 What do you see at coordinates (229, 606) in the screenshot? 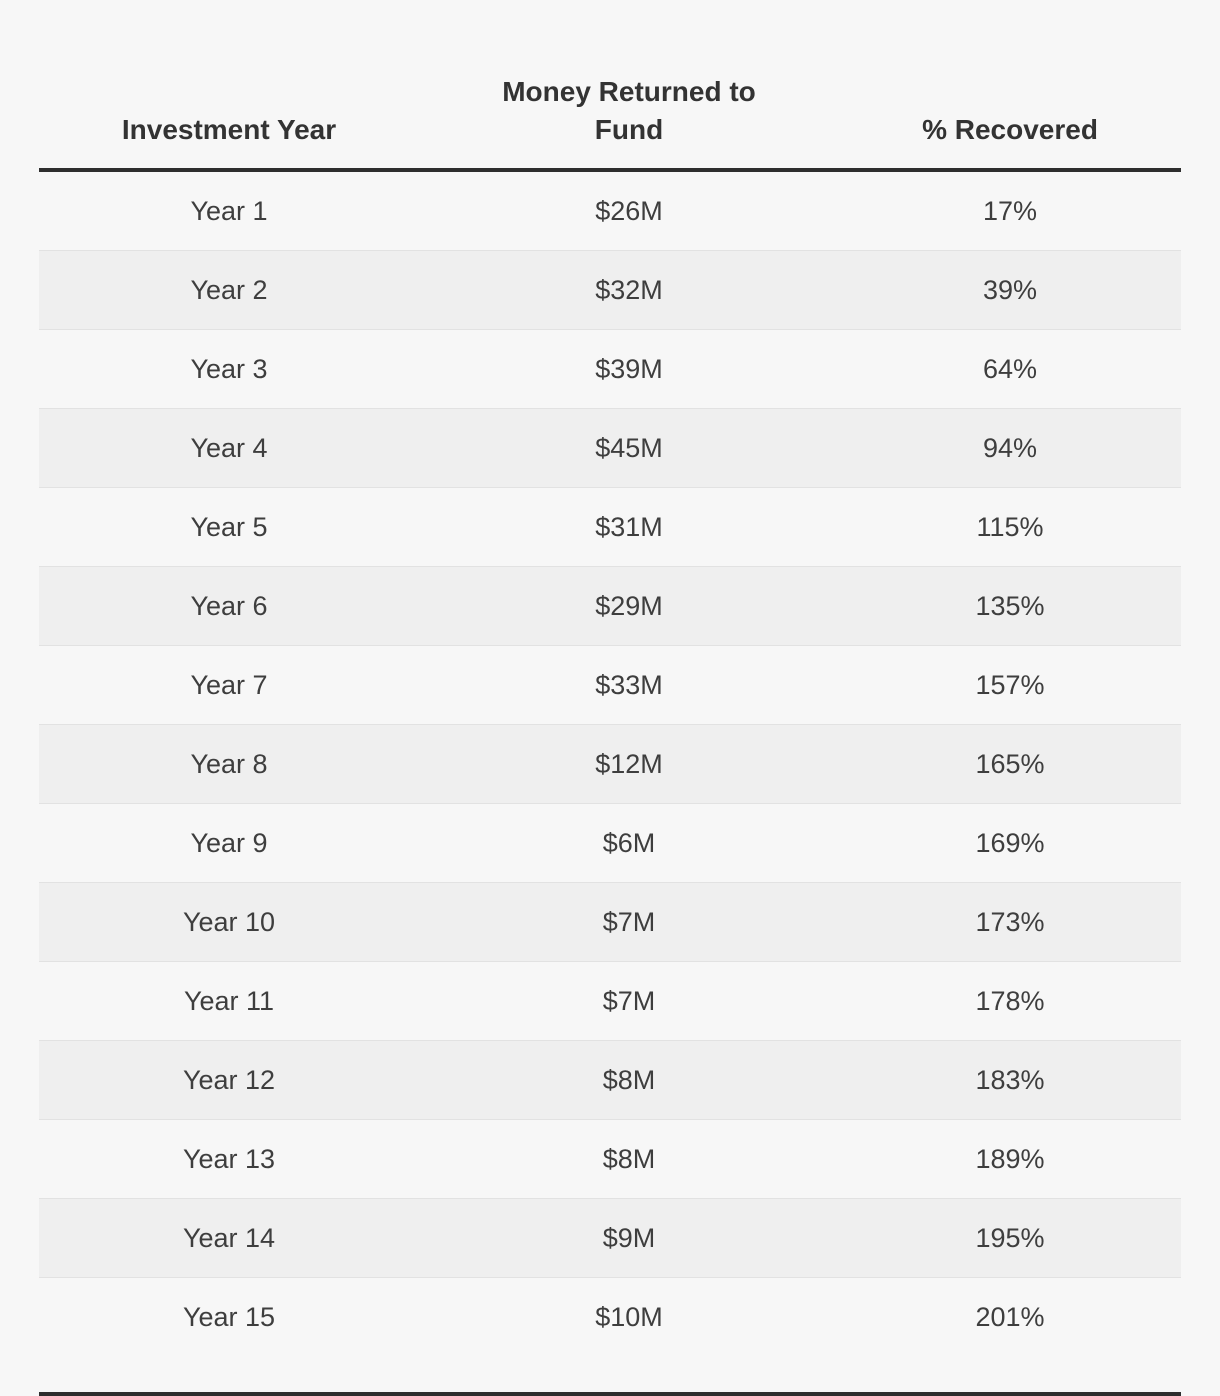
I see `cell-investment-year: Year 6` at bounding box center [229, 606].